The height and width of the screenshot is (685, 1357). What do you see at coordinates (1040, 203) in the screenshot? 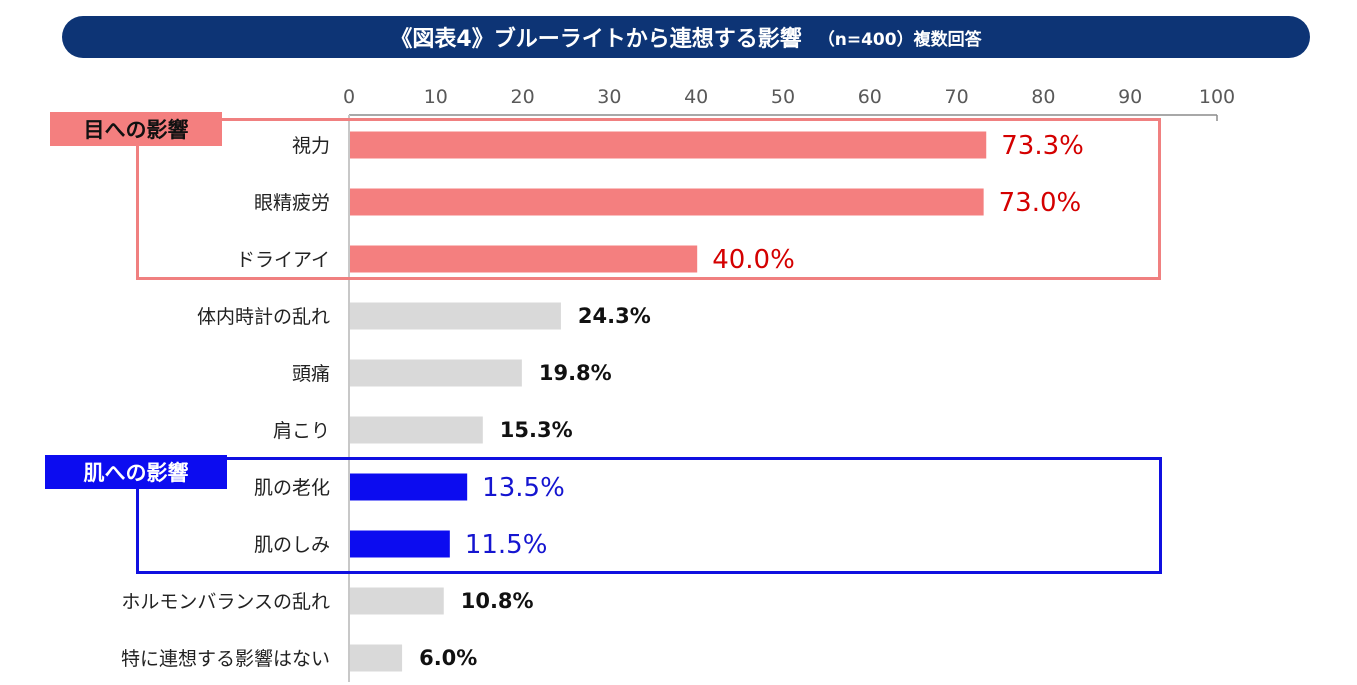
I see `data-label: 73.0%` at bounding box center [1040, 203].